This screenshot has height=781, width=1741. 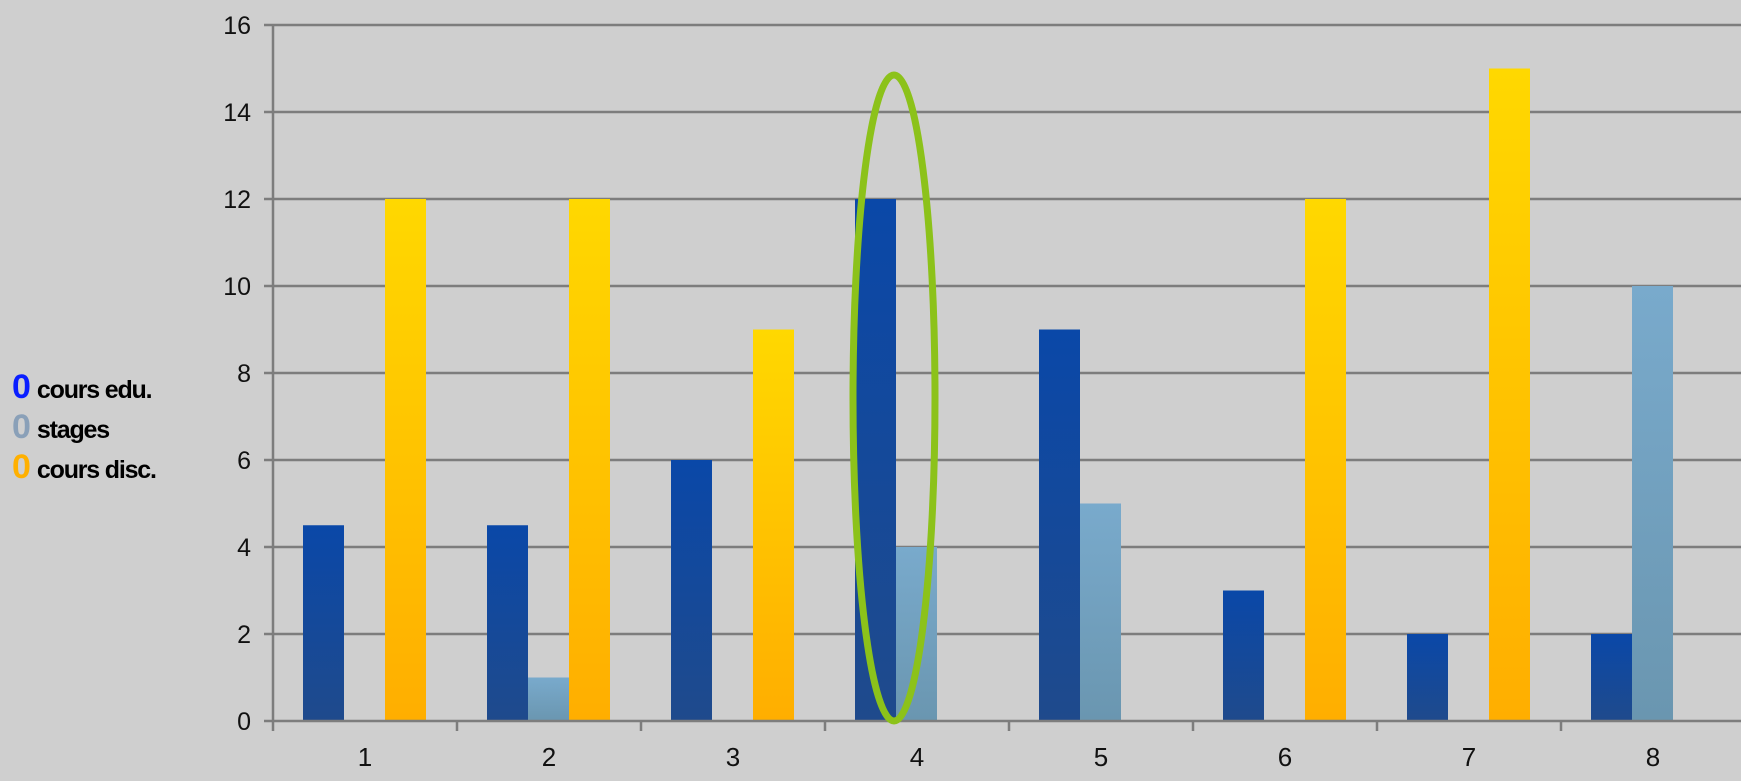 I want to click on legend-label-cours-edu: cours edu., so click(x=94, y=390).